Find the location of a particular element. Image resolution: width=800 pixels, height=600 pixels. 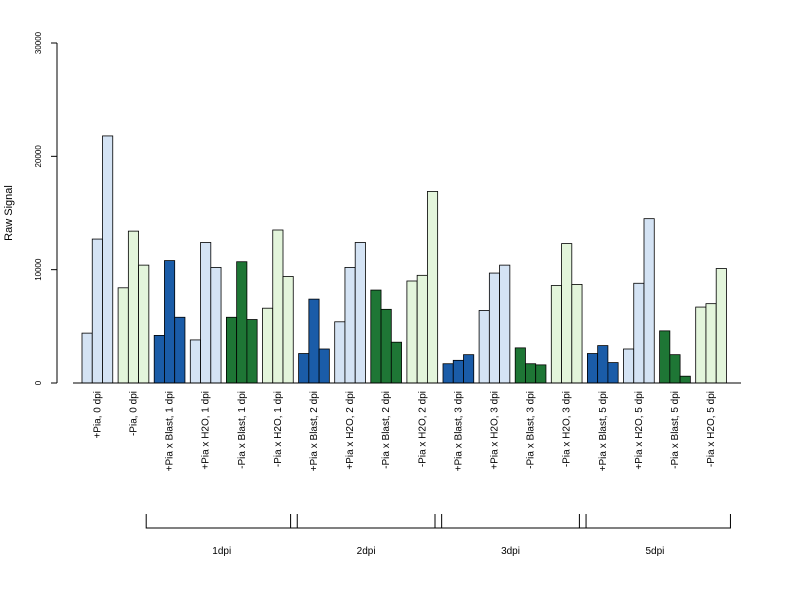

y-tick-label: 30000 is located at coordinates (38, 42).